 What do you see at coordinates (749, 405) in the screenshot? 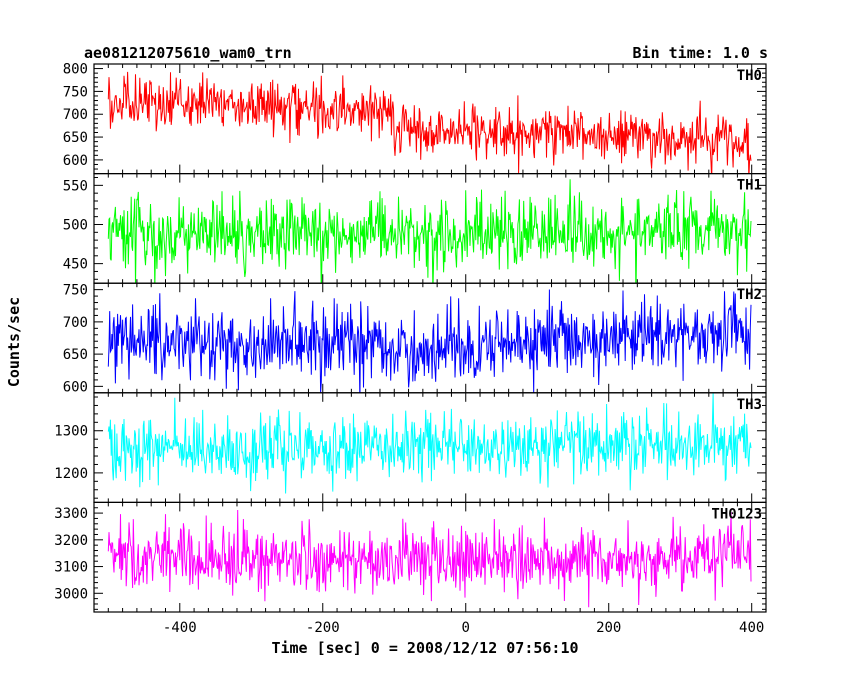
I see `panel-label-th3: TH3` at bounding box center [749, 405].